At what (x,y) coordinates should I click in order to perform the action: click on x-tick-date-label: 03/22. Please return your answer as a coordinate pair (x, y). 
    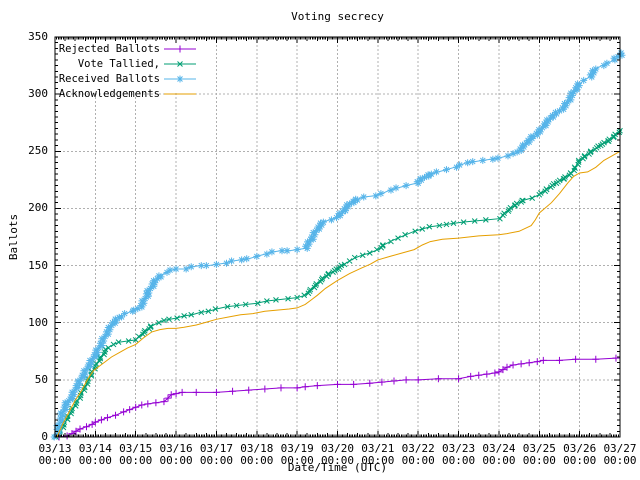
    Looking at the image, I should click on (418, 448).